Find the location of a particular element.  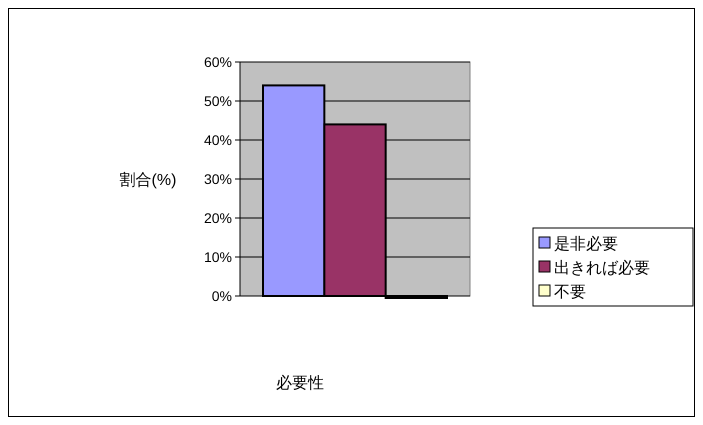

x-axis-title: 必要性 is located at coordinates (300, 383).